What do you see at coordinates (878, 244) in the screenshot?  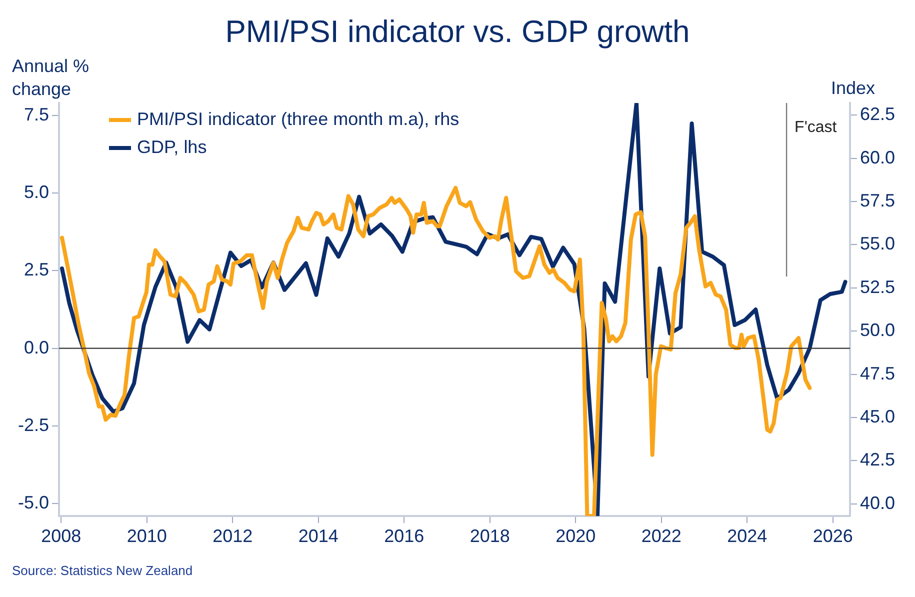 I see `y2-tick-label: 55.0` at bounding box center [878, 244].